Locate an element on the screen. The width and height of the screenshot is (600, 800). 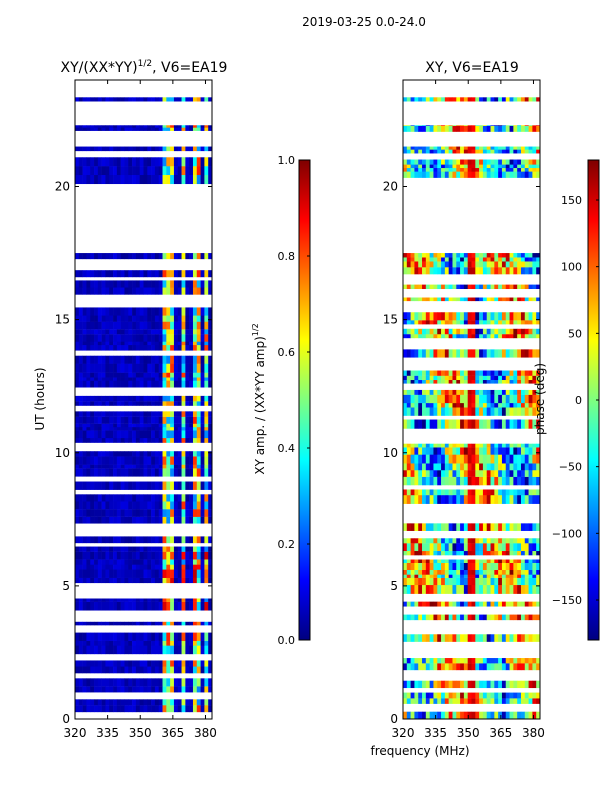
colorbar-tick-label: 150 is located at coordinates (571, 200).